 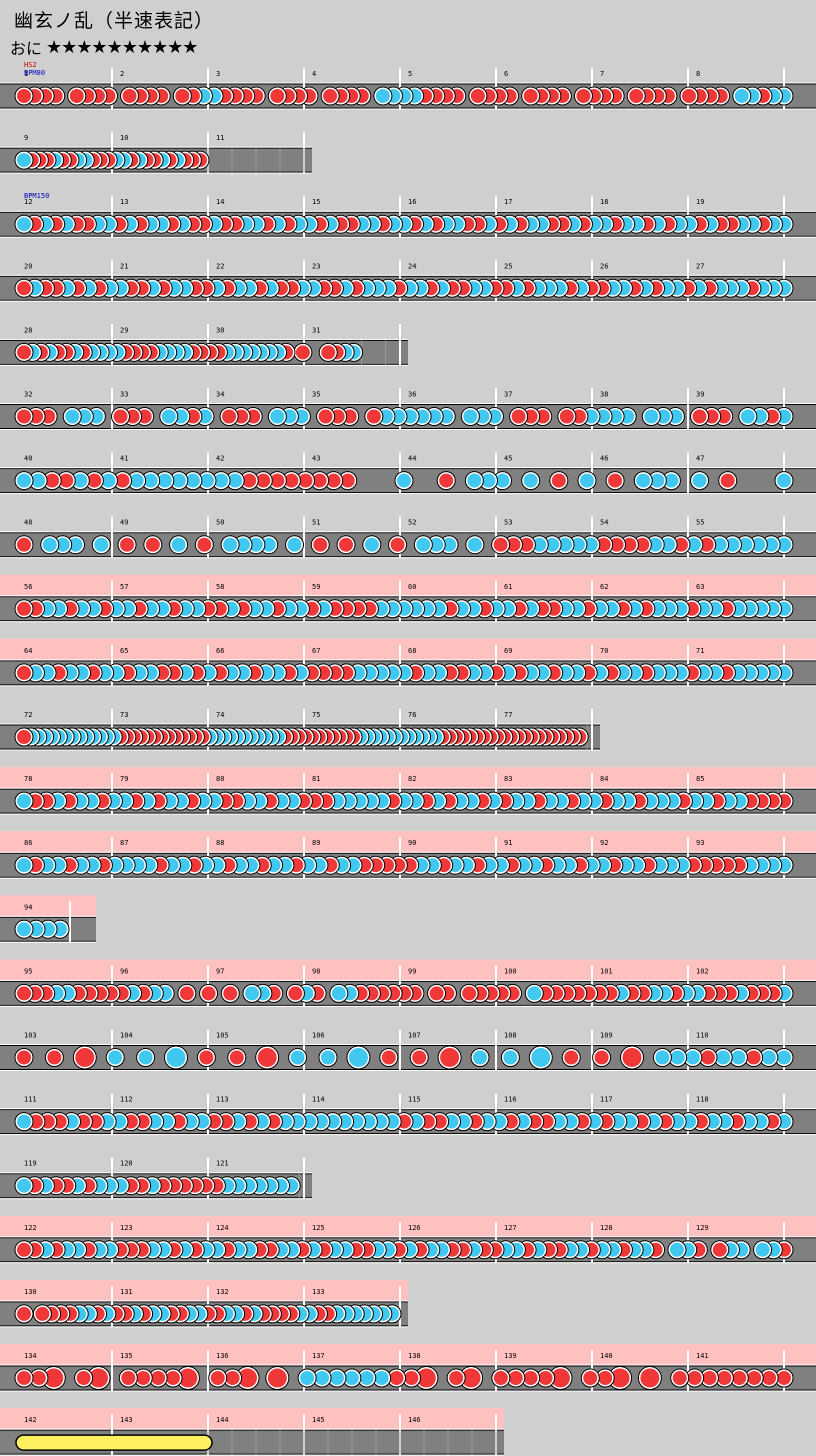 I want to click on measure-number: 126, so click(x=414, y=1228).